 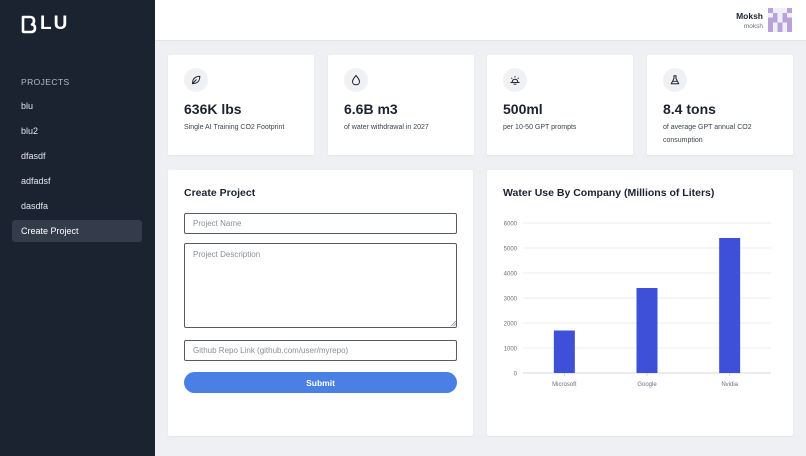 I want to click on user-info: Moksh moksh, so click(x=749, y=20).